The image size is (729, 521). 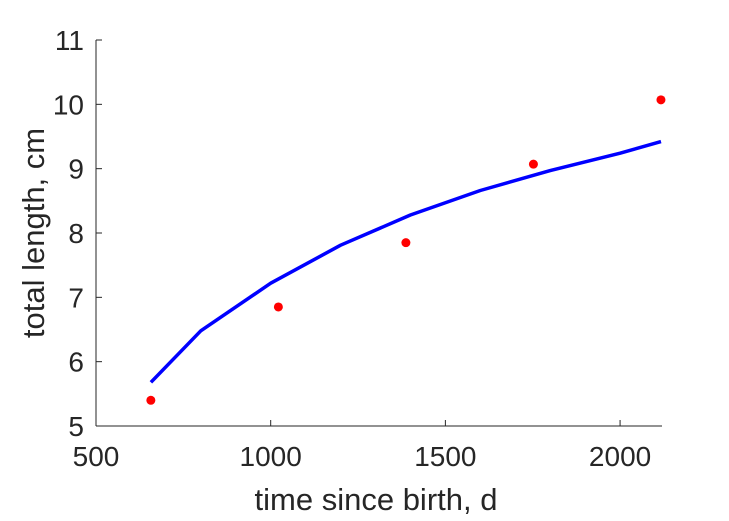 What do you see at coordinates (76, 297) in the screenshot?
I see `y-tick-label: 7` at bounding box center [76, 297].